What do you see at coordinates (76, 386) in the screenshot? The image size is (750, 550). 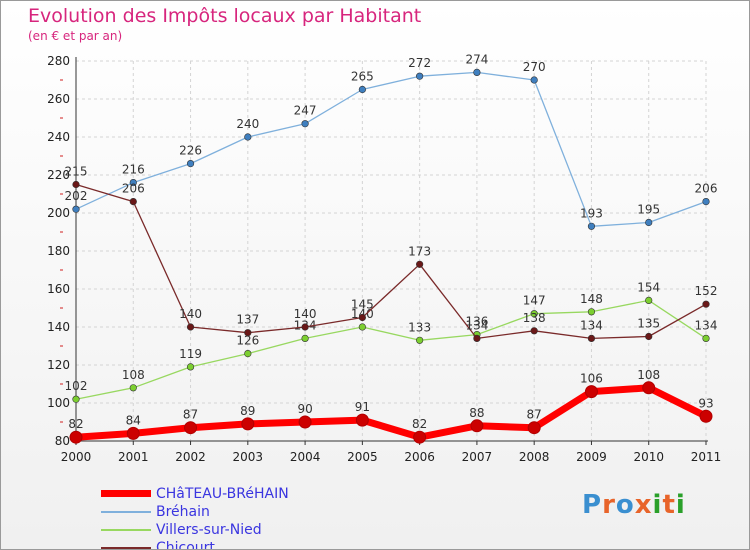 I see `data-label: 102` at bounding box center [76, 386].